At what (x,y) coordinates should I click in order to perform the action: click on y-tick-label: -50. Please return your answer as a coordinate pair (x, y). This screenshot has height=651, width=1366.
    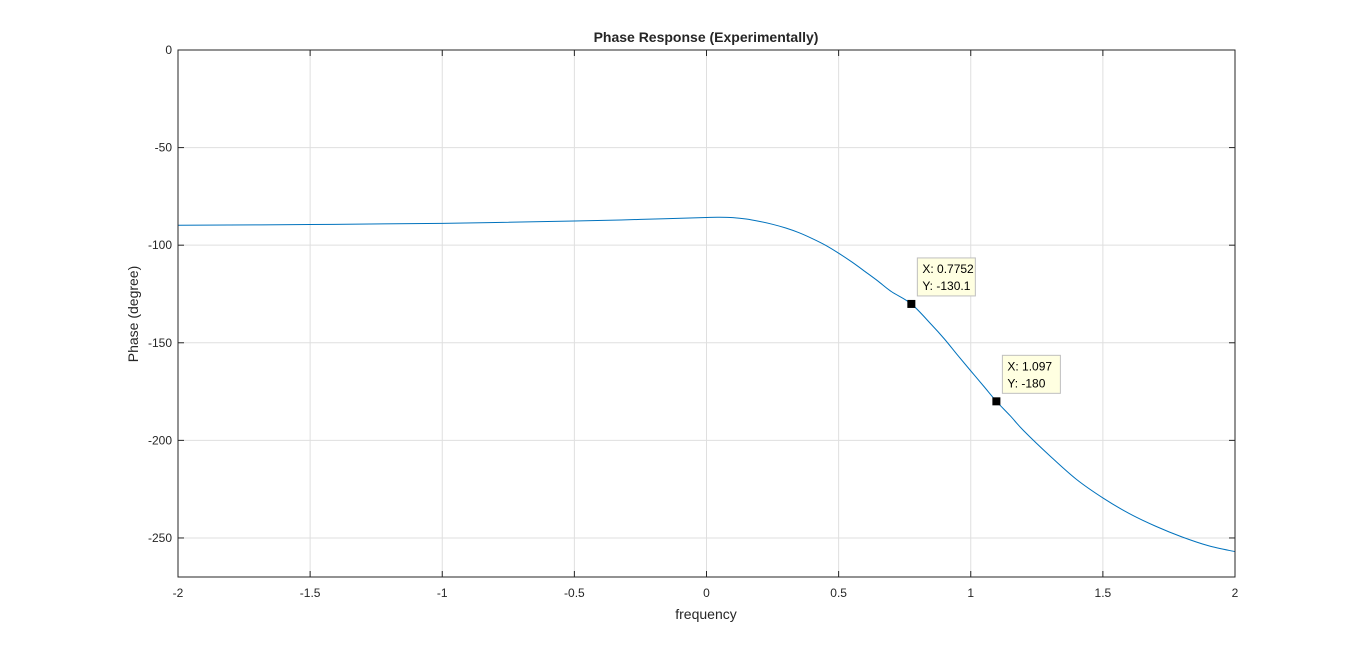
    Looking at the image, I should click on (164, 148).